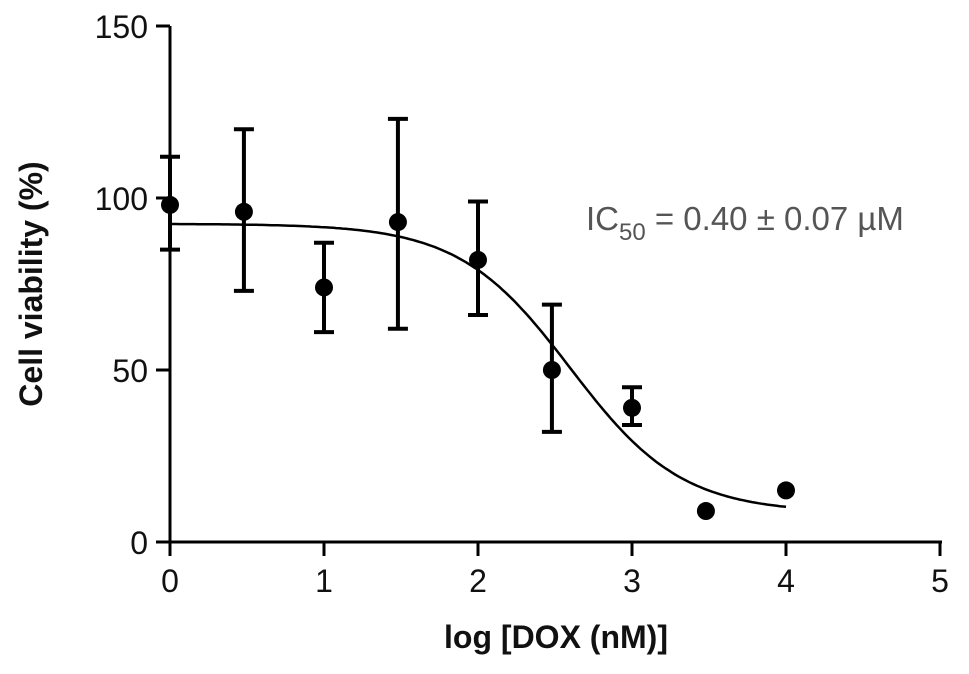  I want to click on ic50-annotation-prefix: IC, so click(602, 218).